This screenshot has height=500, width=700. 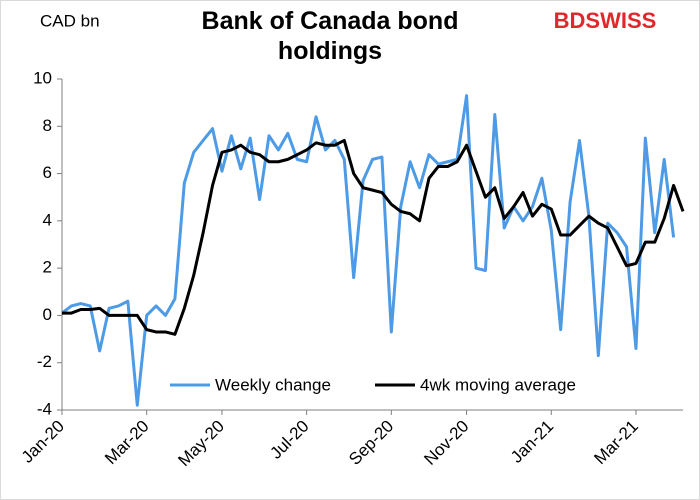 I want to click on y-tick-label: -4, so click(x=44, y=408).